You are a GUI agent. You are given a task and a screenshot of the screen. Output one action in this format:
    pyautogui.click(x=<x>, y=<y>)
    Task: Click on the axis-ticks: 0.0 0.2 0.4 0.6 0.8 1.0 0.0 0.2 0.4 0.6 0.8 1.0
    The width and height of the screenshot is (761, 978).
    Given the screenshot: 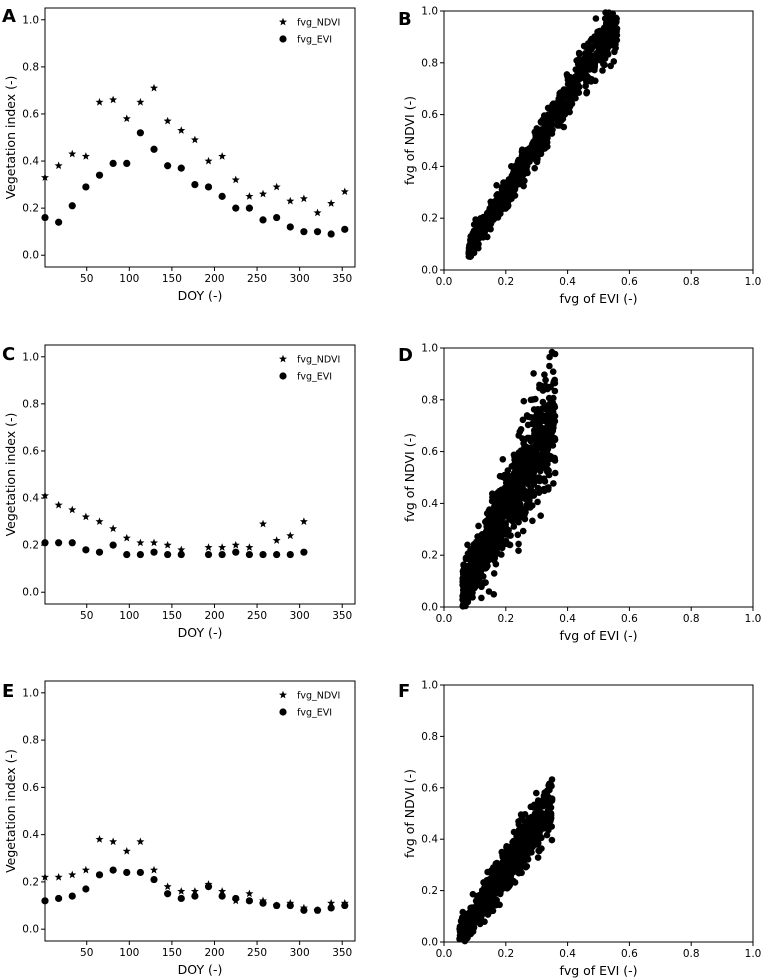 What is the action you would take?
    pyautogui.click(x=591, y=147)
    